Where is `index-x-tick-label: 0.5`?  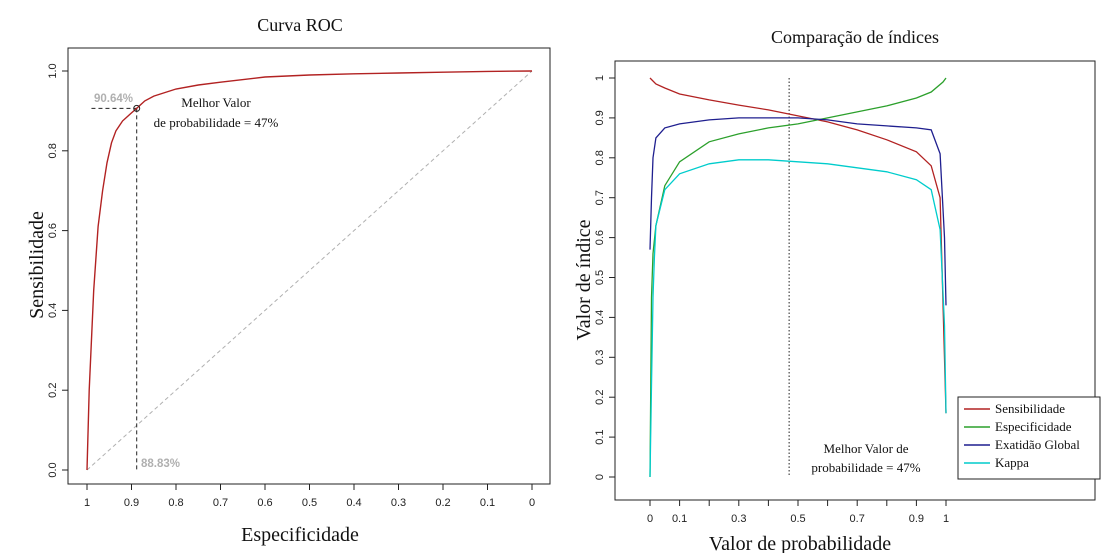 index-x-tick-label: 0.5 is located at coordinates (797, 519).